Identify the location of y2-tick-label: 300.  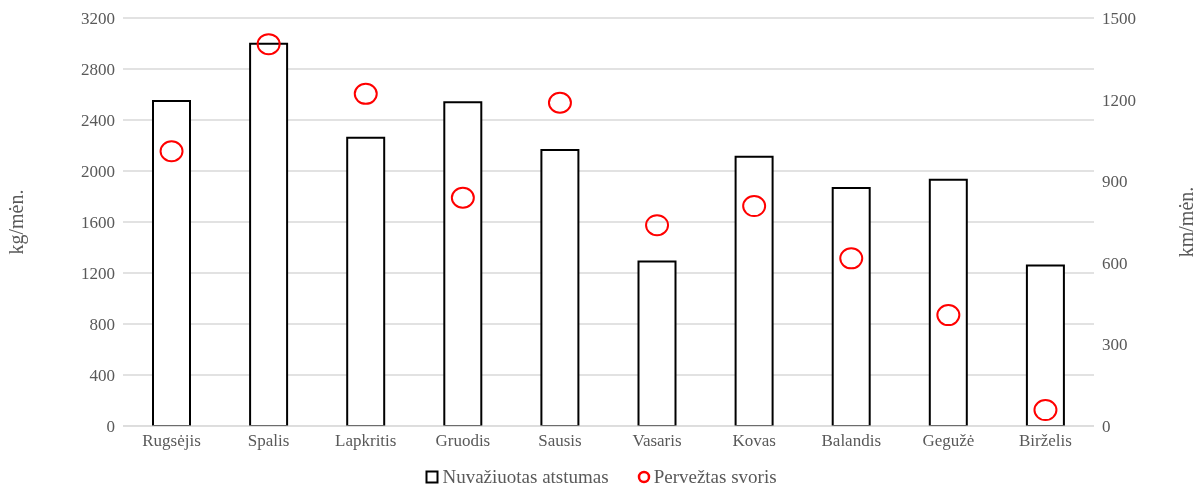
(1115, 345).